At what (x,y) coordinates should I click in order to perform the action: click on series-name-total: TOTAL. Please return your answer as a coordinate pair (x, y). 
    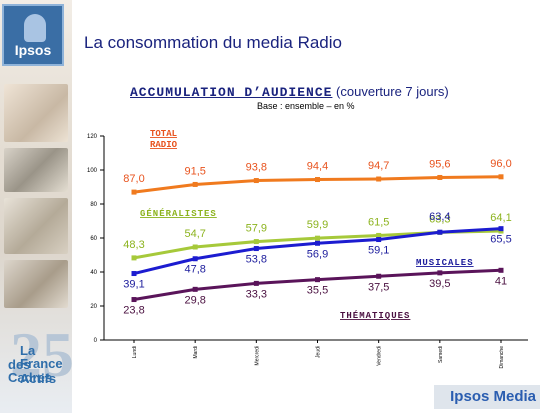
    Looking at the image, I should click on (163, 134).